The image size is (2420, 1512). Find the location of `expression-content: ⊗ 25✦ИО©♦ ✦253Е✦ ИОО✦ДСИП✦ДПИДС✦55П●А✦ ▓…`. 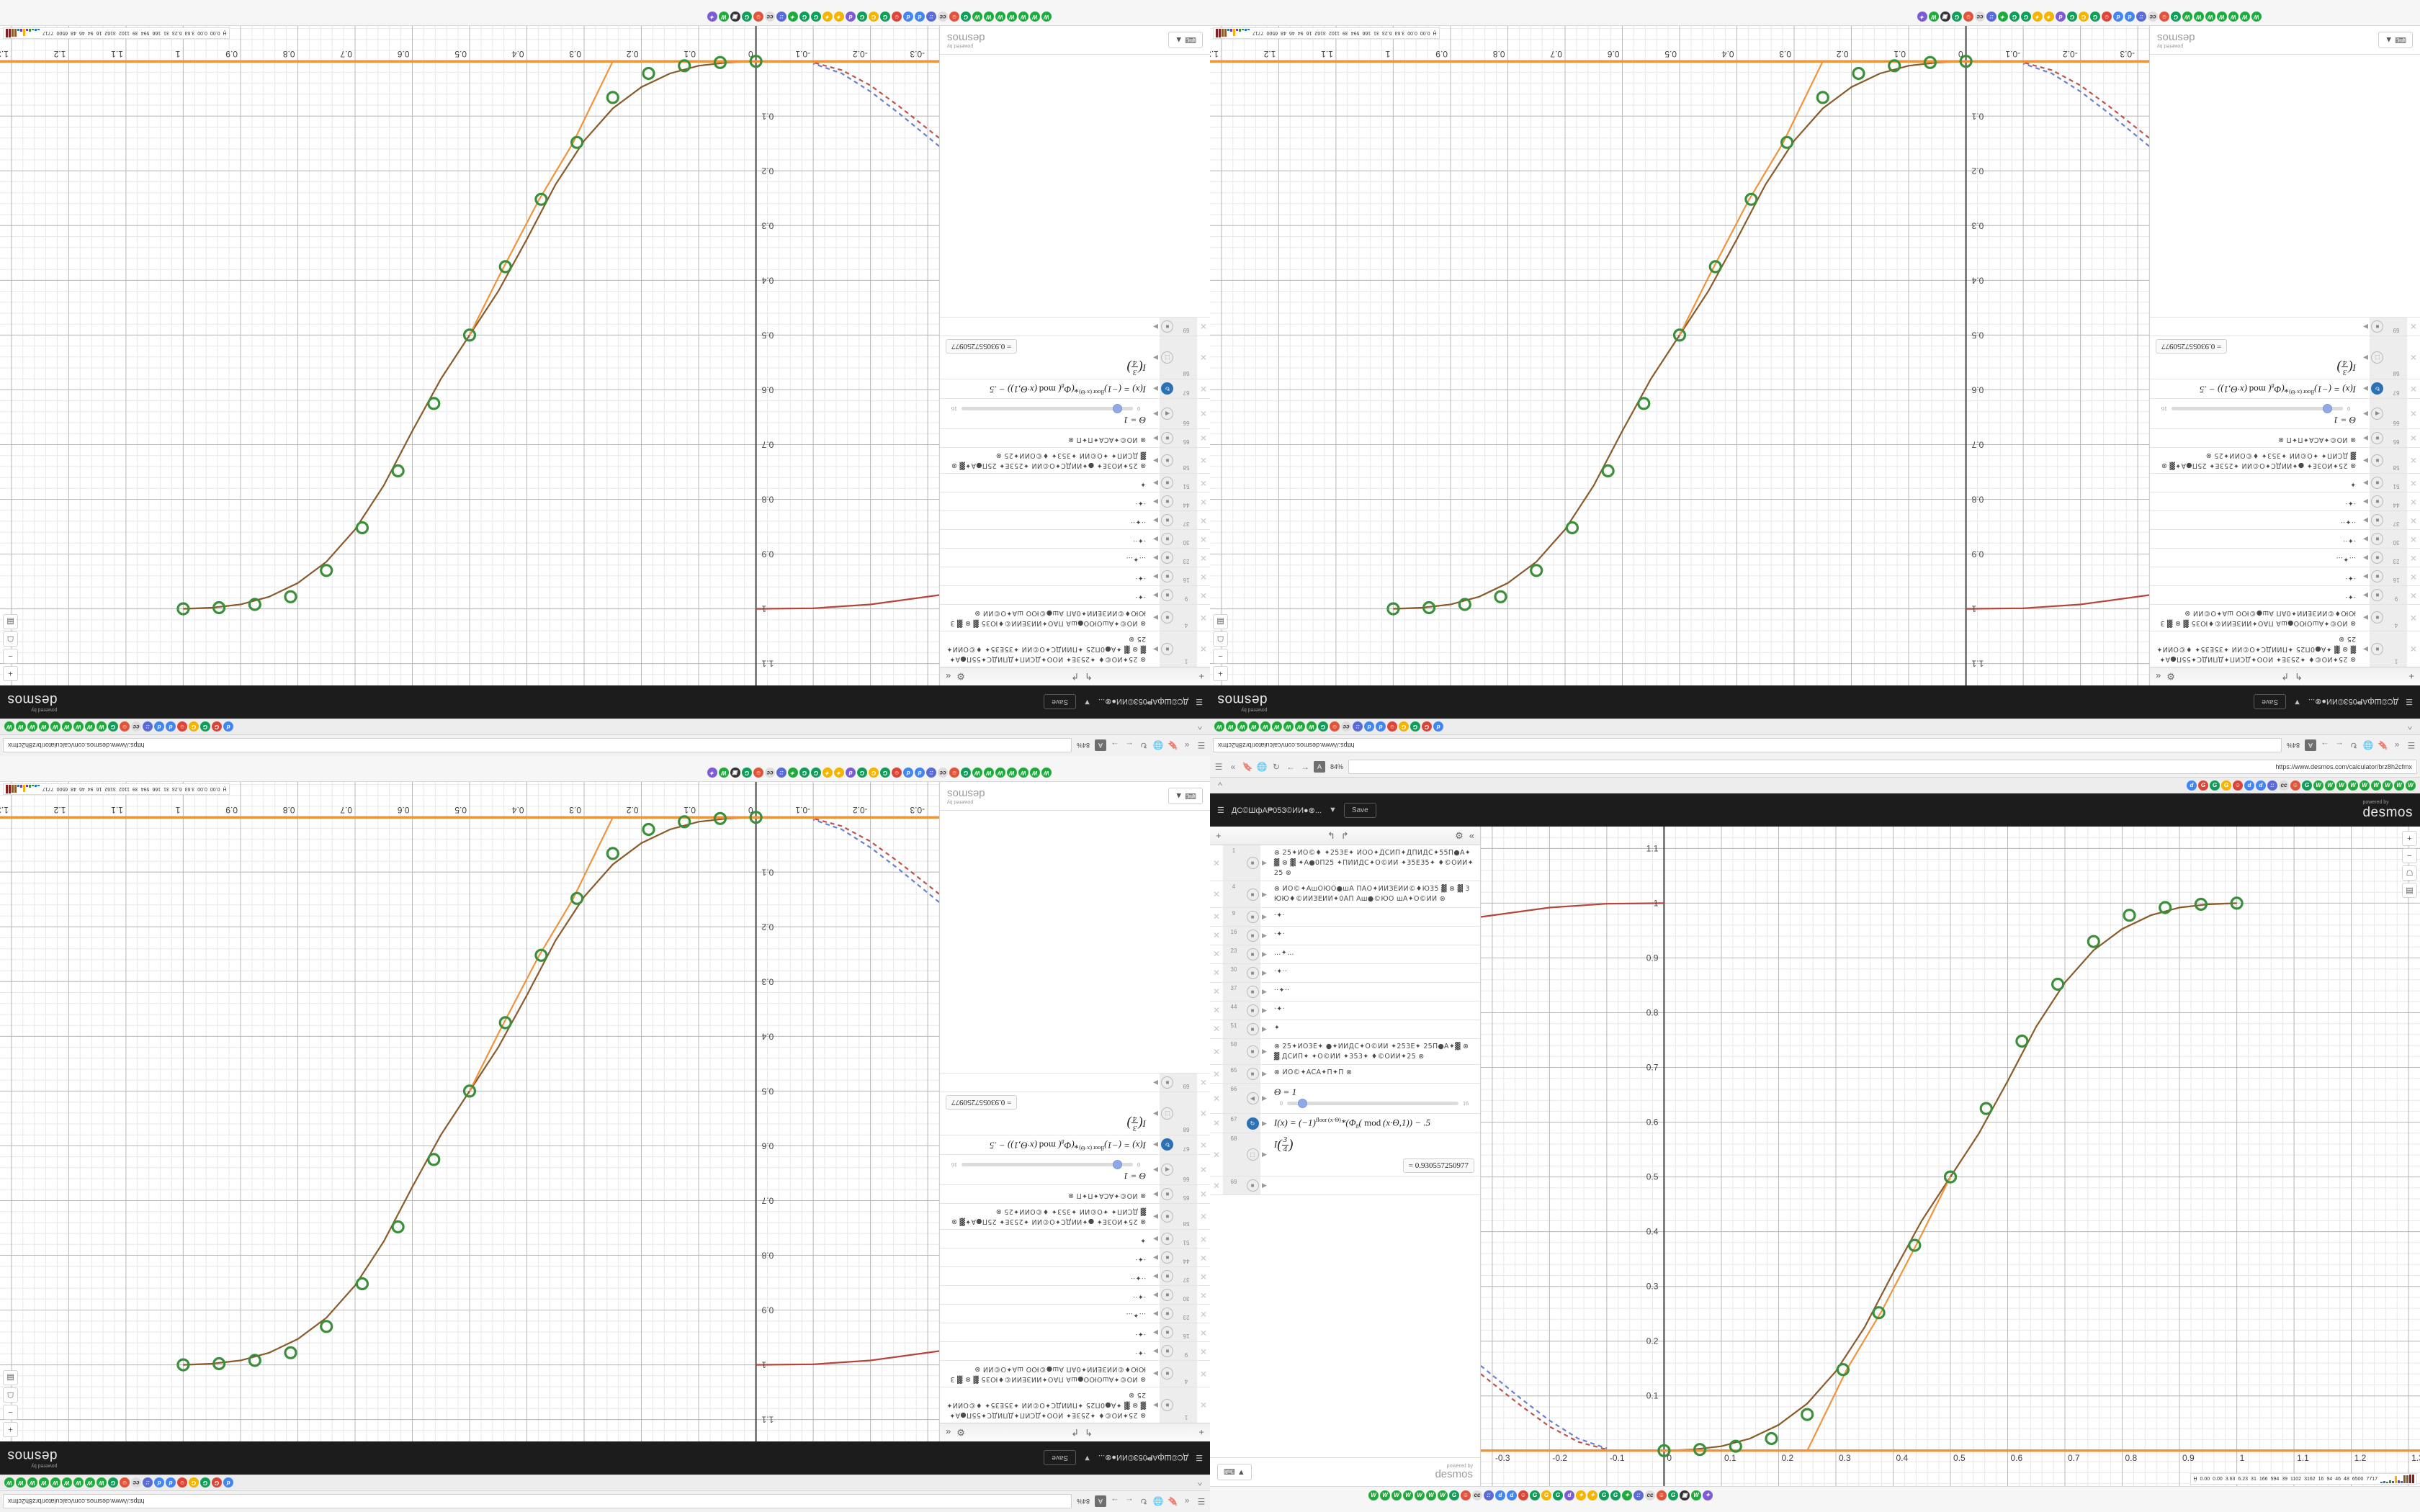

expression-content: ⊗ 25✦ИО©♦ ✦253Е✦ ИОО✦ДСИП✦ДПИДС✦55П●А✦ ▓… is located at coordinates (1374, 863).